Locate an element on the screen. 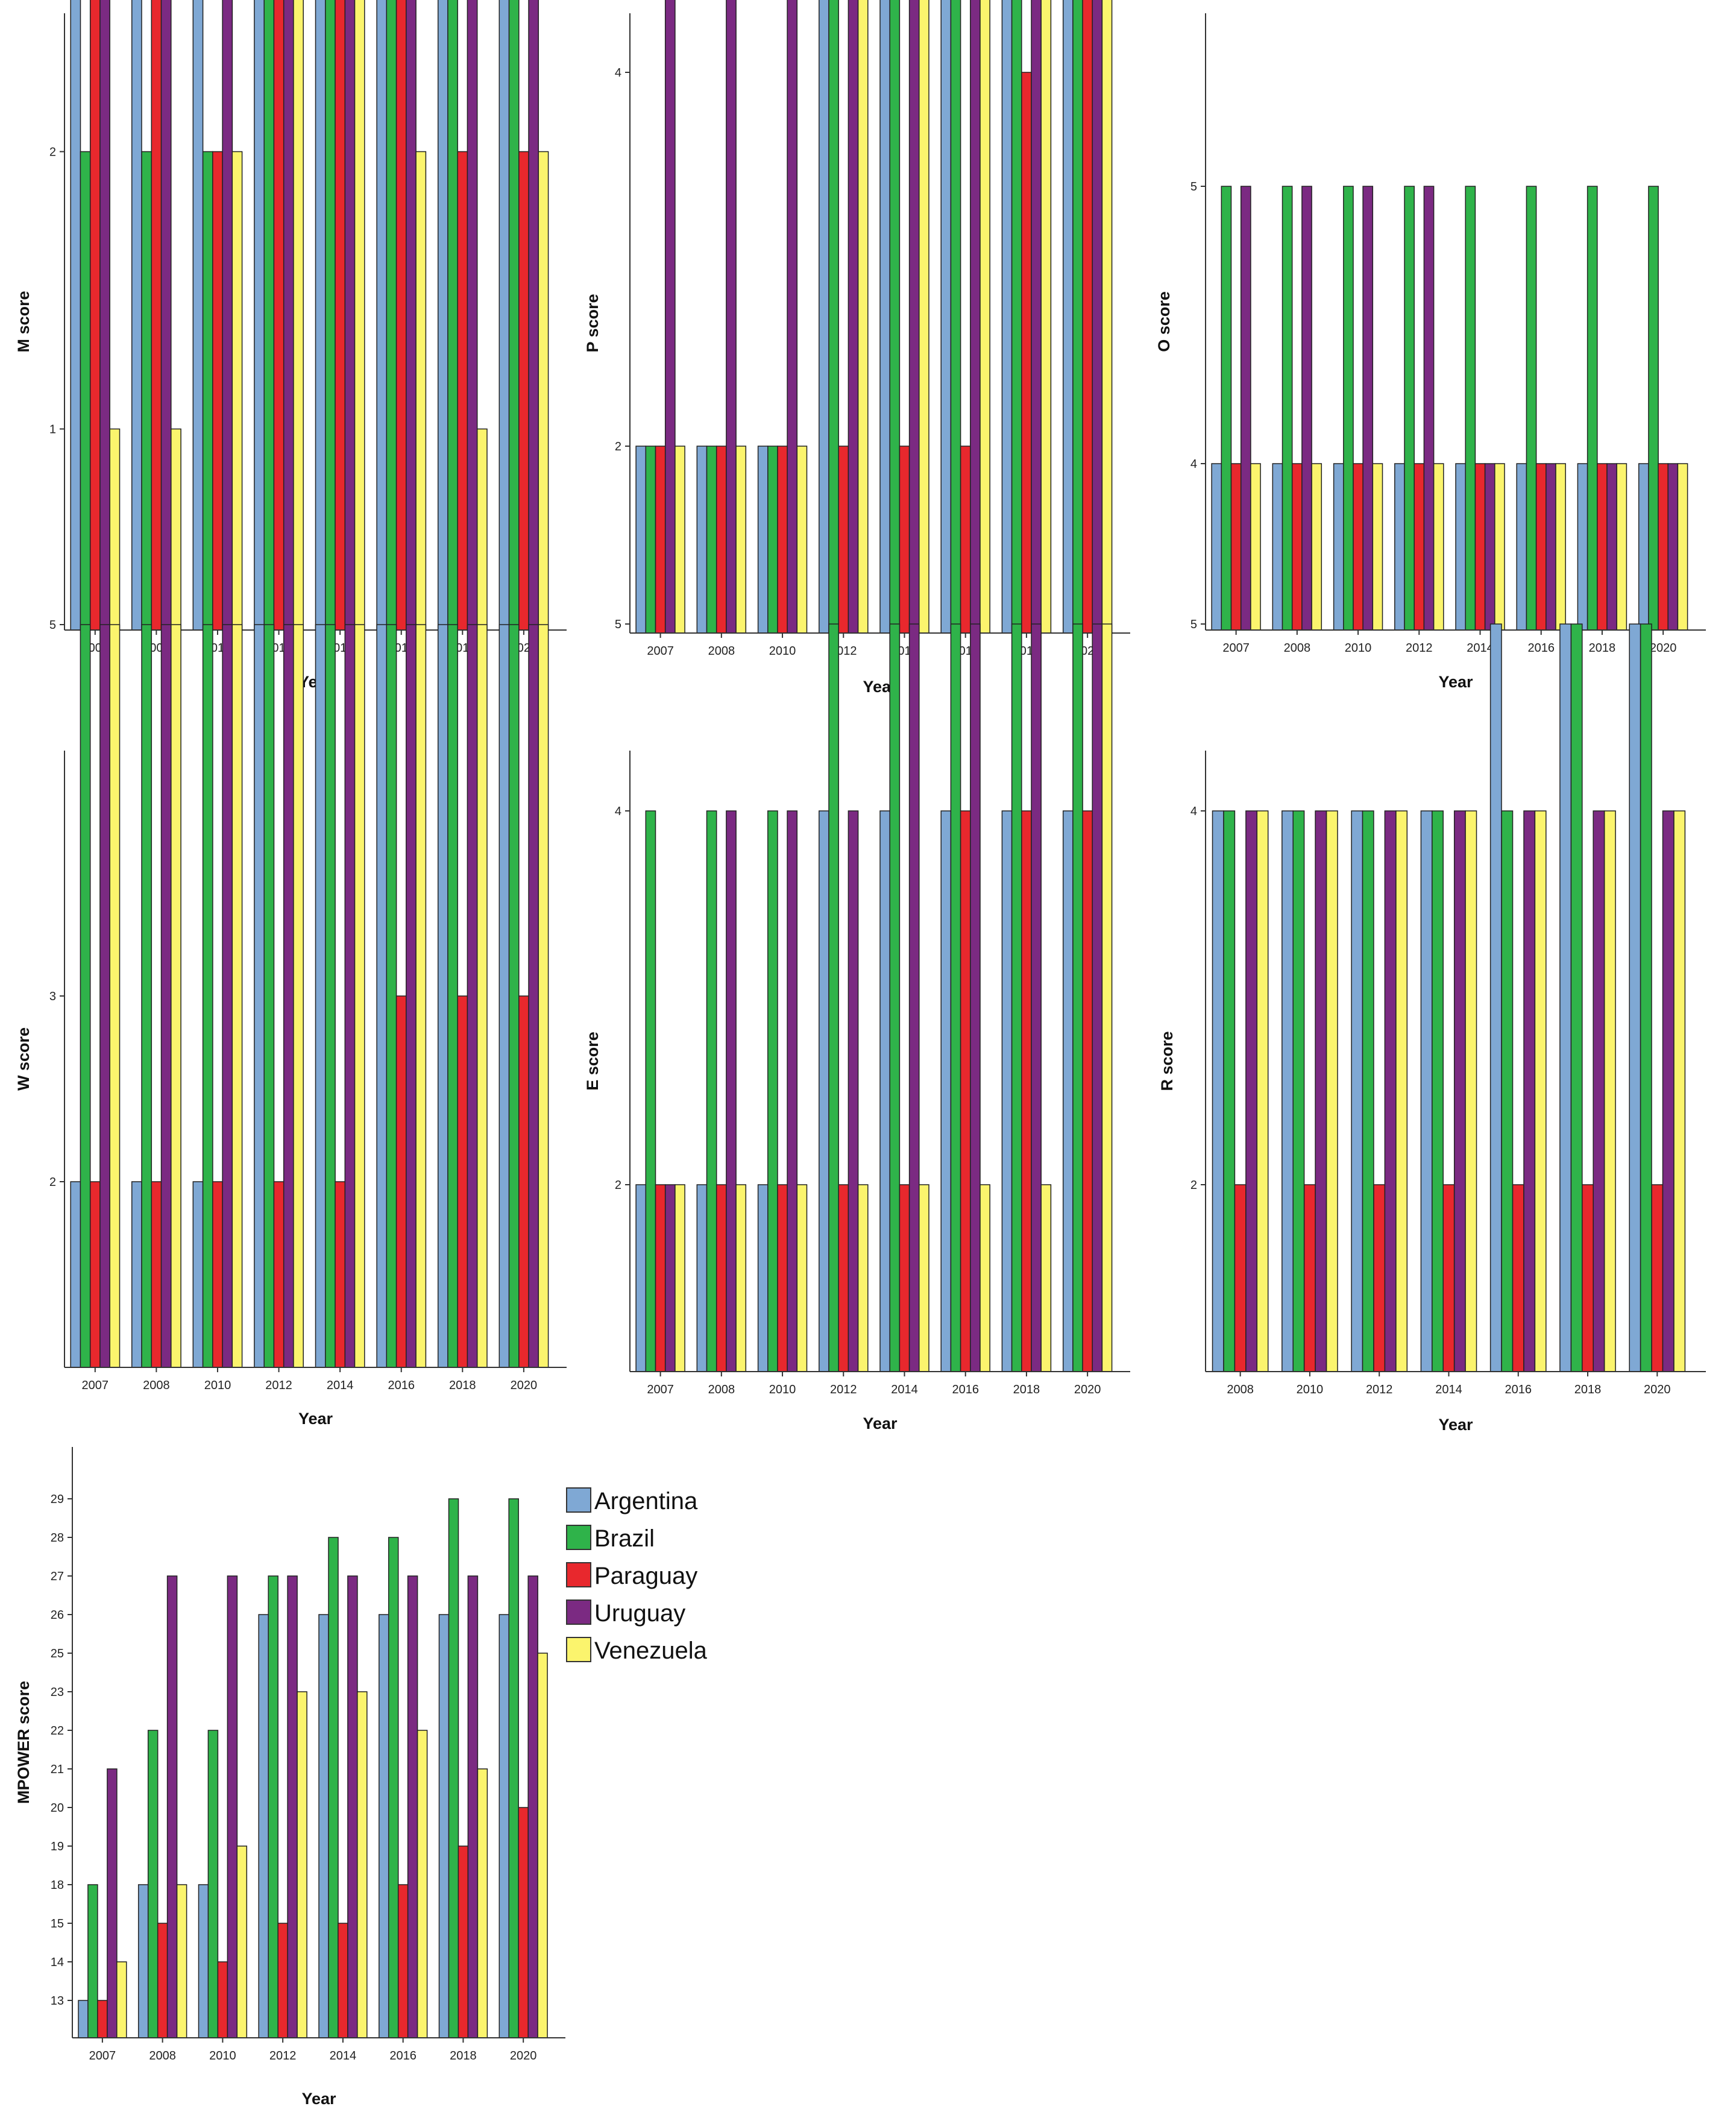  bar-venezuela-2008 is located at coordinates (741, 540).